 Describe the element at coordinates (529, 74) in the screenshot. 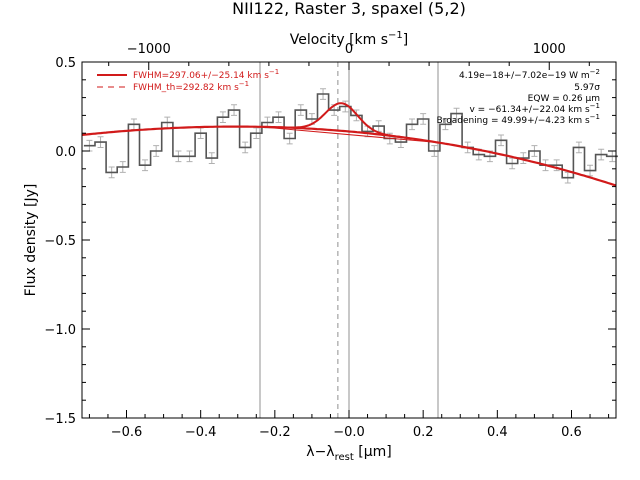

I see `annotation-line-flux: 4.19e−18+/−7.02e−19 W m−2` at that location.